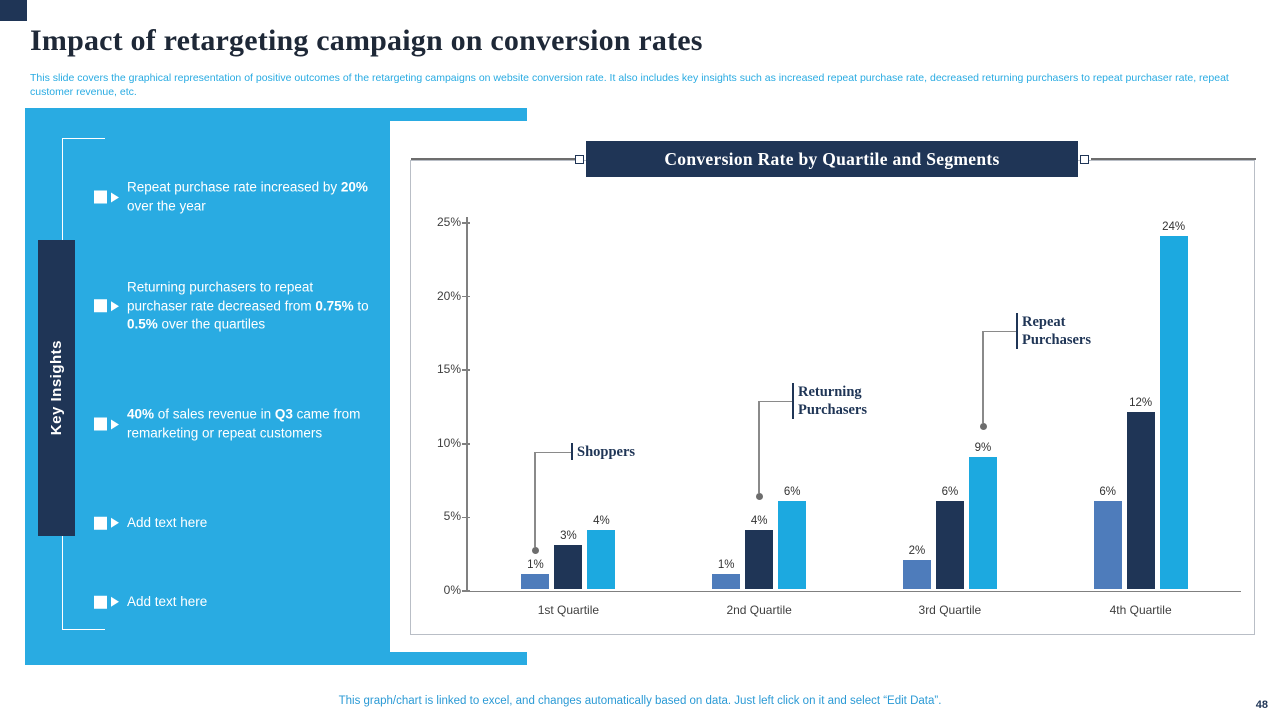 The height and width of the screenshot is (720, 1280). I want to click on bar-wrap: 2%, so click(916, 566).